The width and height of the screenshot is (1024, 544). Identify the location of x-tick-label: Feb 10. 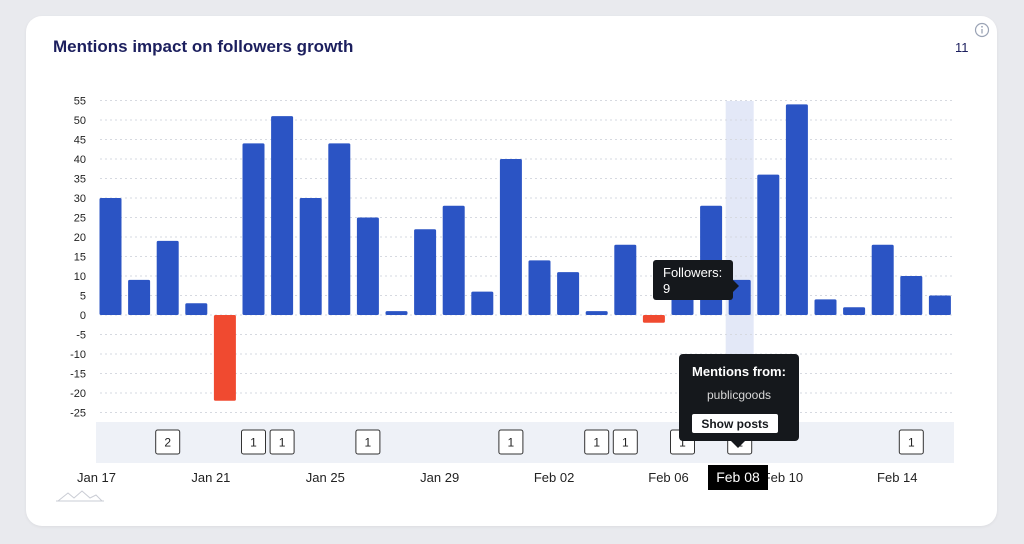
(783, 477).